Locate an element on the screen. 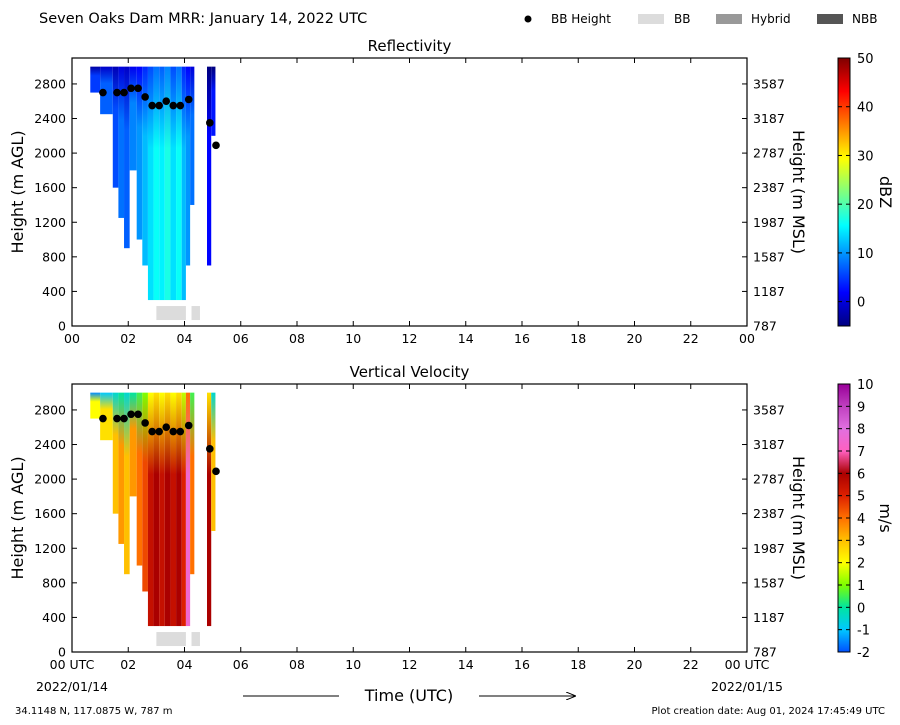 The image size is (900, 725). x-tick-label: 02 is located at coordinates (128, 664).